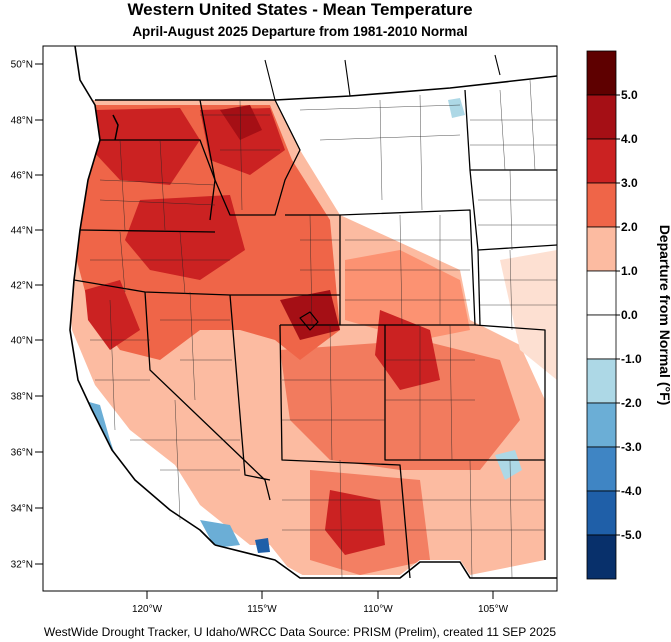 The height and width of the screenshot is (642, 671). What do you see at coordinates (22, 65) in the screenshot?
I see `lat-tick-label: 50°N` at bounding box center [22, 65].